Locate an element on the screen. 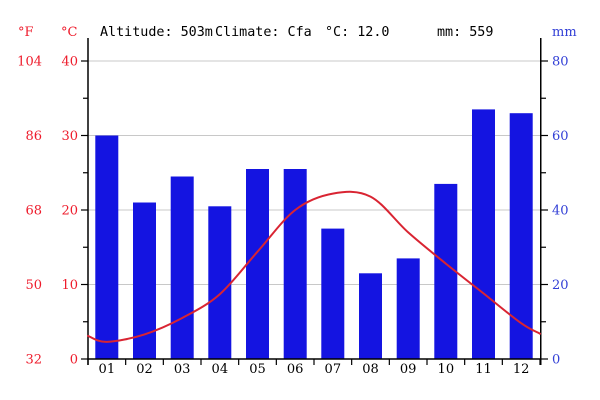 This screenshot has height=400, width=600. mm-tick-label: 60 is located at coordinates (560, 136).